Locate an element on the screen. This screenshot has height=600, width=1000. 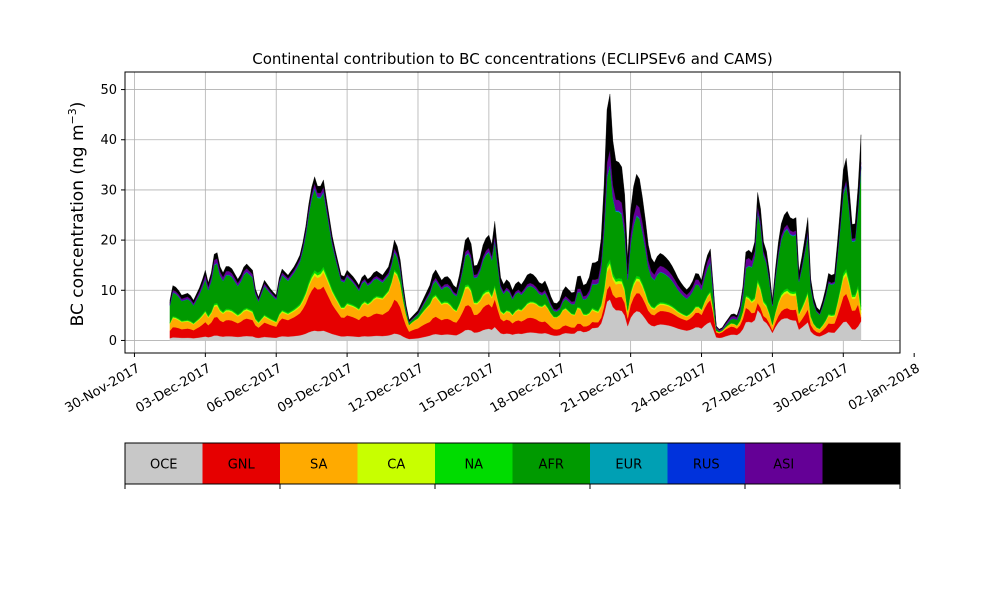
legend-label: GNL is located at coordinates (242, 465).